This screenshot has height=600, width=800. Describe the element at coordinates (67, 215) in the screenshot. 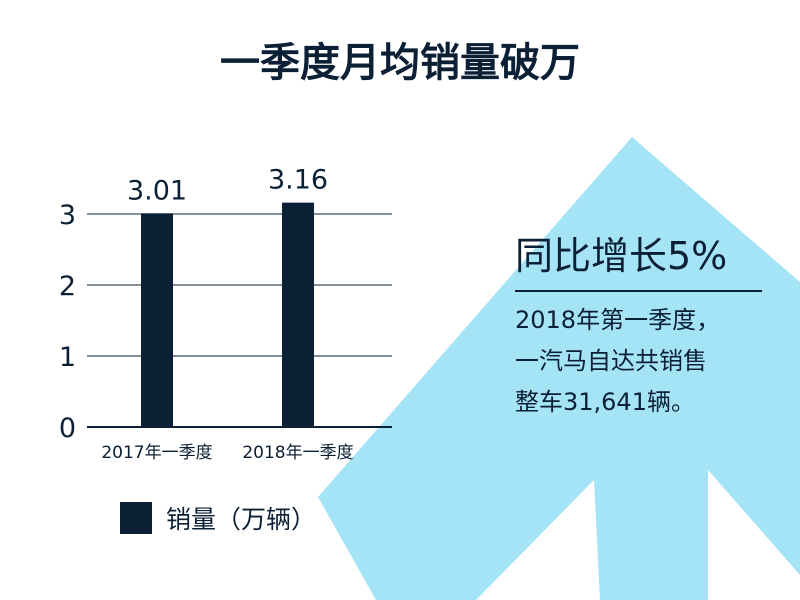

I see `y-tick-label: 3` at that location.